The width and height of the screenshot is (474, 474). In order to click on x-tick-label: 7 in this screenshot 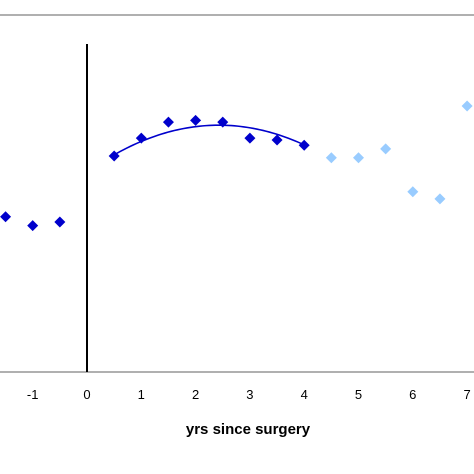, I will do `click(466, 394)`.